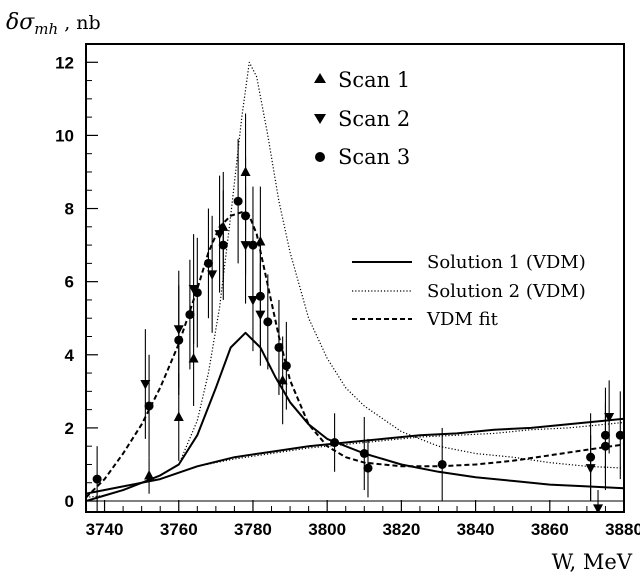  Describe the element at coordinates (105, 529) in the screenshot. I see `x-tick-label: 3740` at that location.